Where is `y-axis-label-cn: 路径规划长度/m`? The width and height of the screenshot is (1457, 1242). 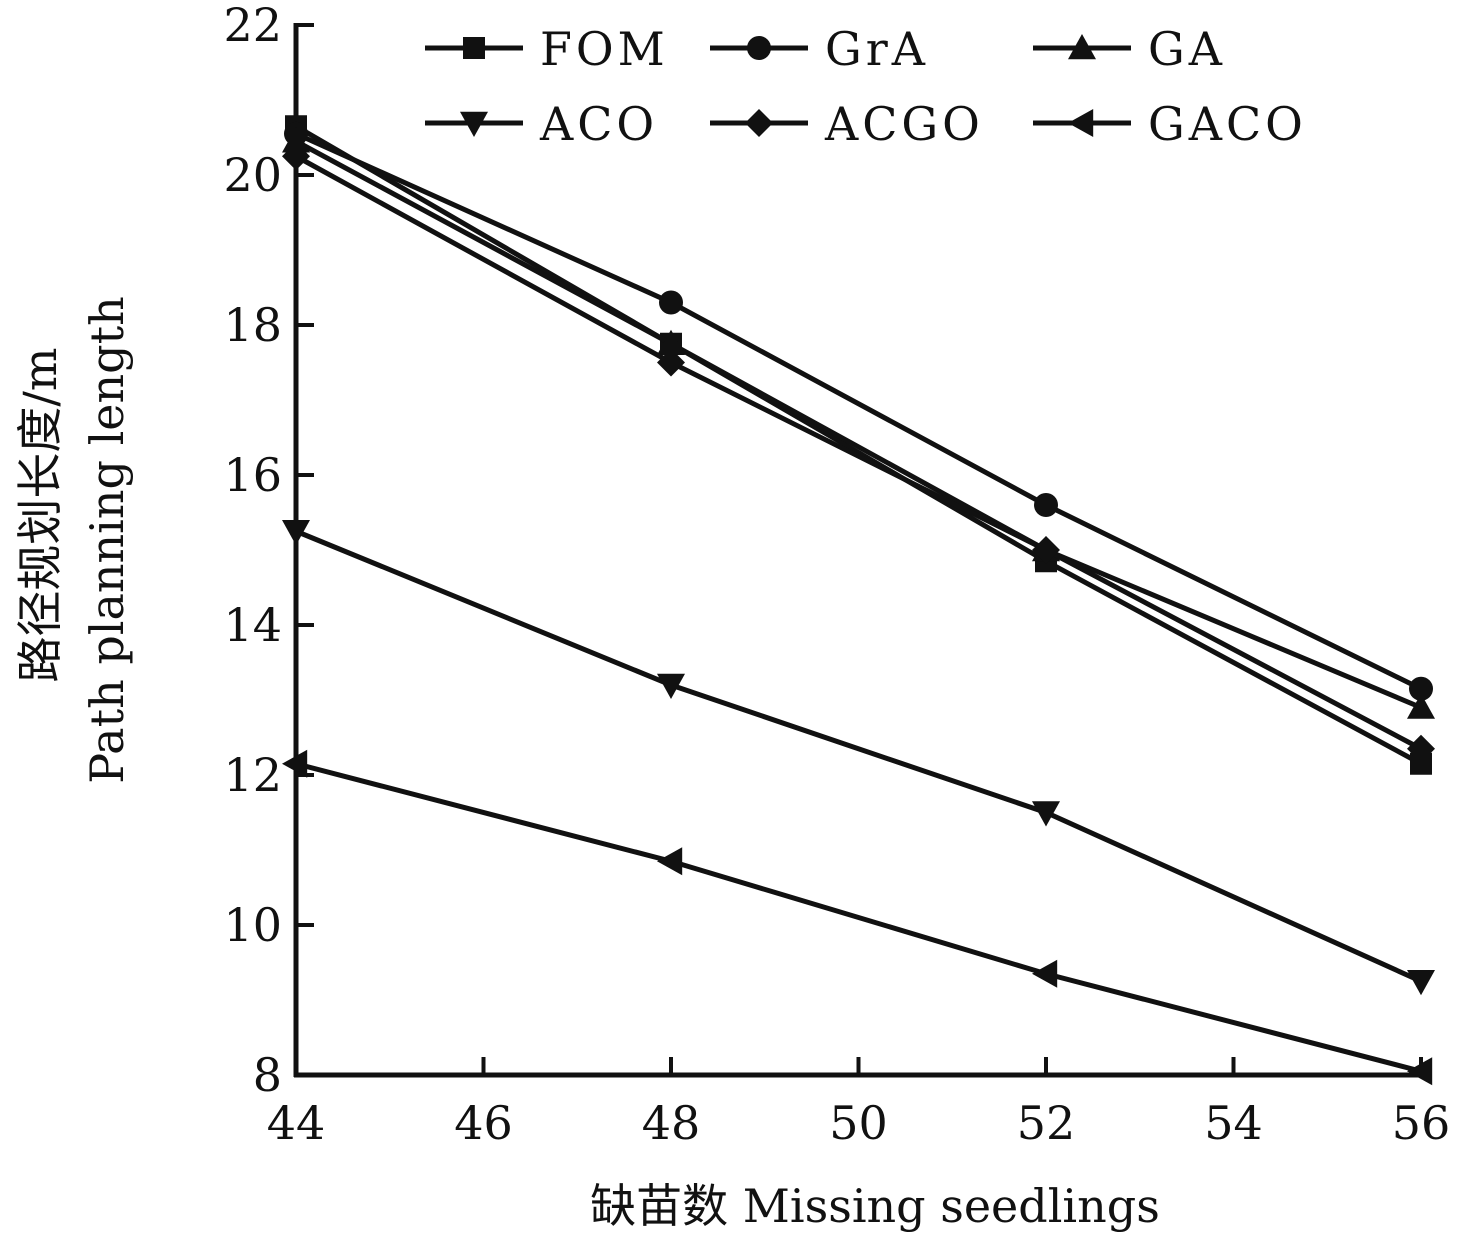
y-axis-label-cn: 路径规划长度/m is located at coordinates (40, 514).